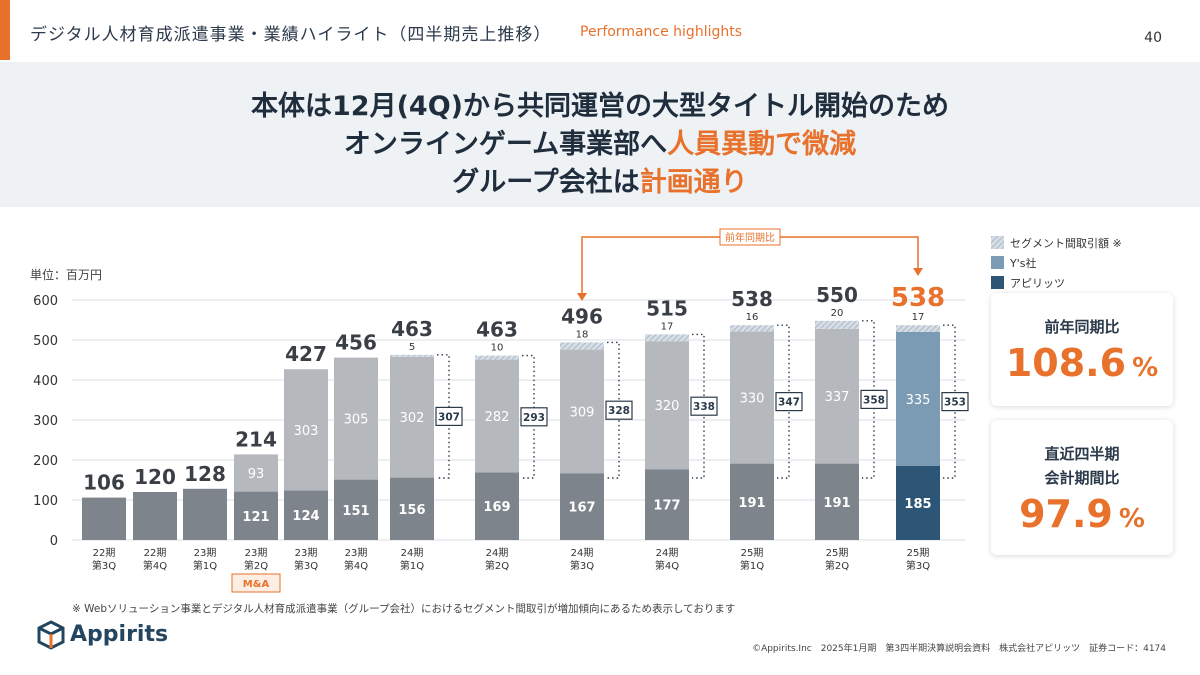 The width and height of the screenshot is (1200, 675). I want to click on page-number: 40, so click(1153, 38).